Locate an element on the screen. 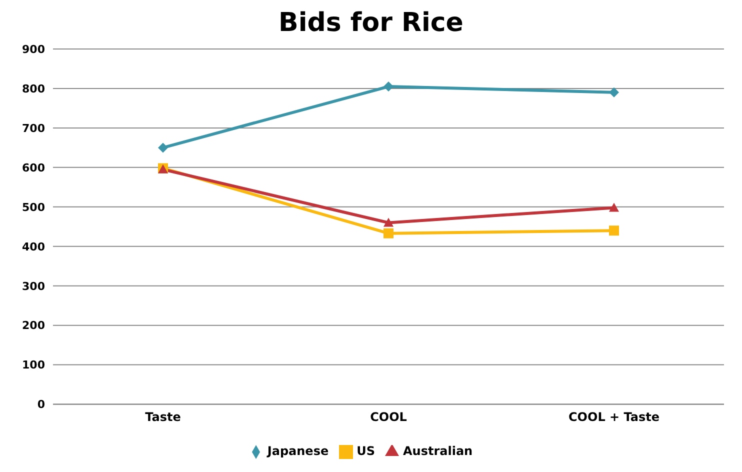  y-tick-label: 700 is located at coordinates (34, 128).